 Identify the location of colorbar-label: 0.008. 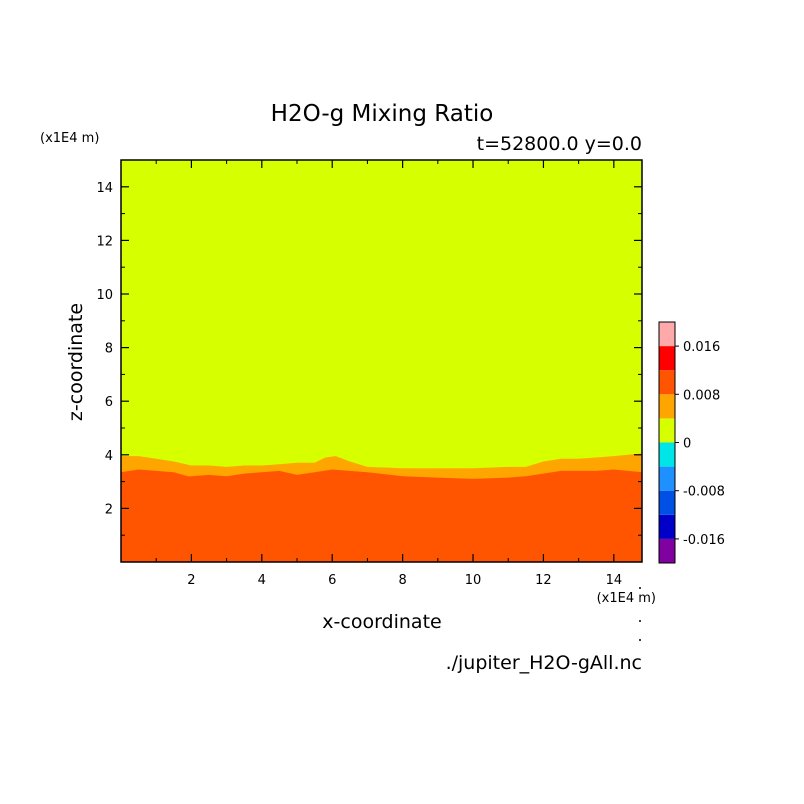
(701, 395).